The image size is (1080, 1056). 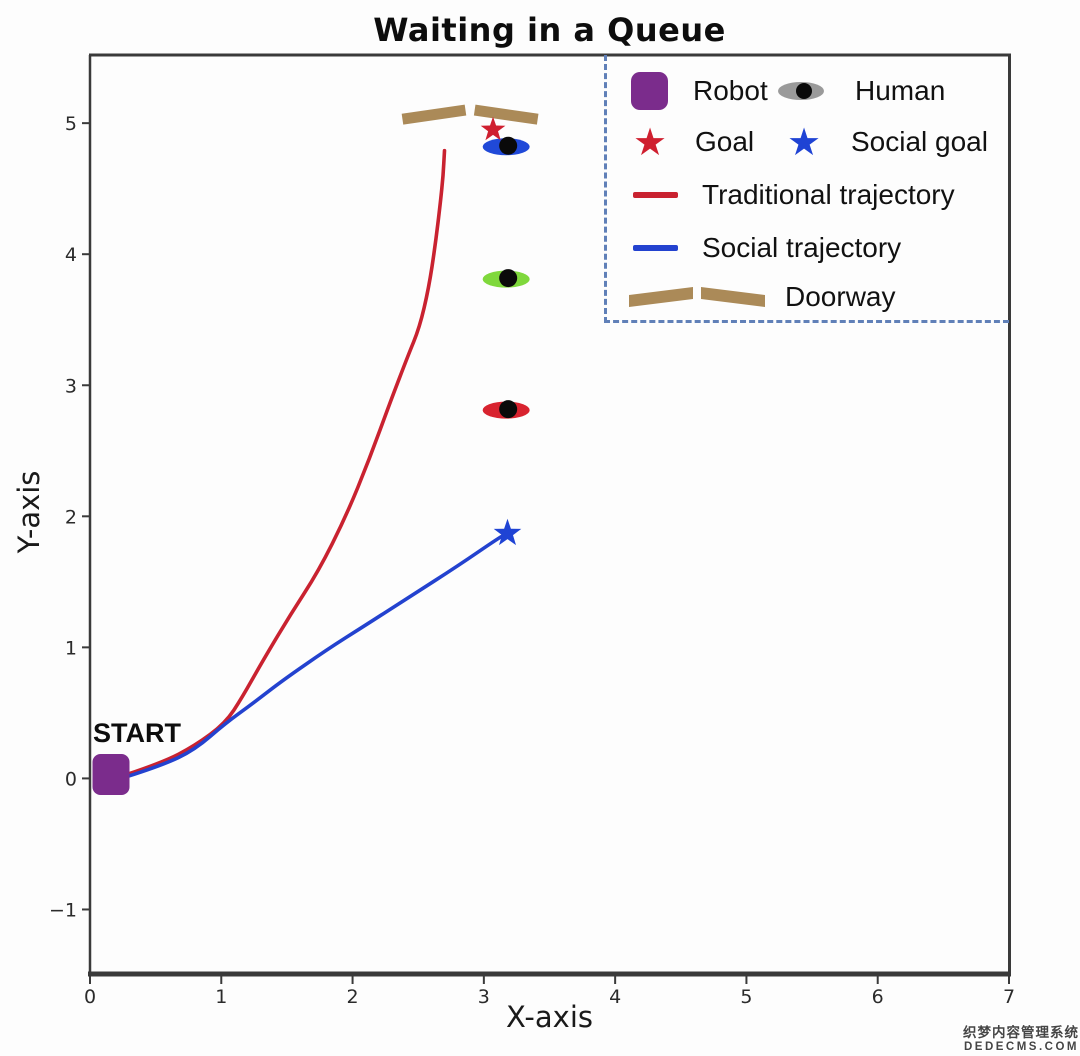 What do you see at coordinates (840, 296) in the screenshot?
I see `legend-label-doorway: Doorway` at bounding box center [840, 296].